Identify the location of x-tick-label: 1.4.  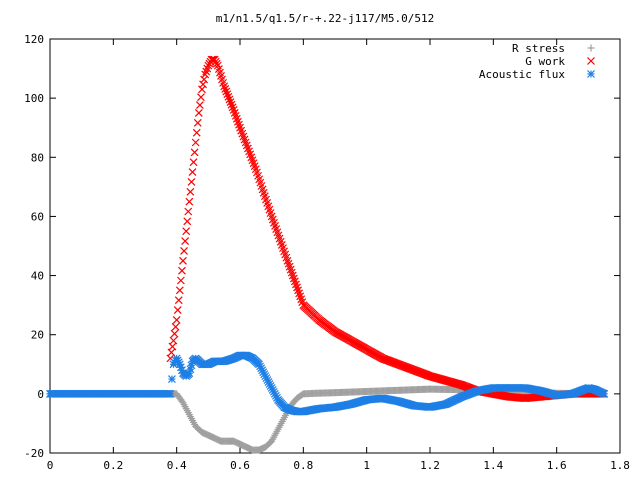
(493, 465).